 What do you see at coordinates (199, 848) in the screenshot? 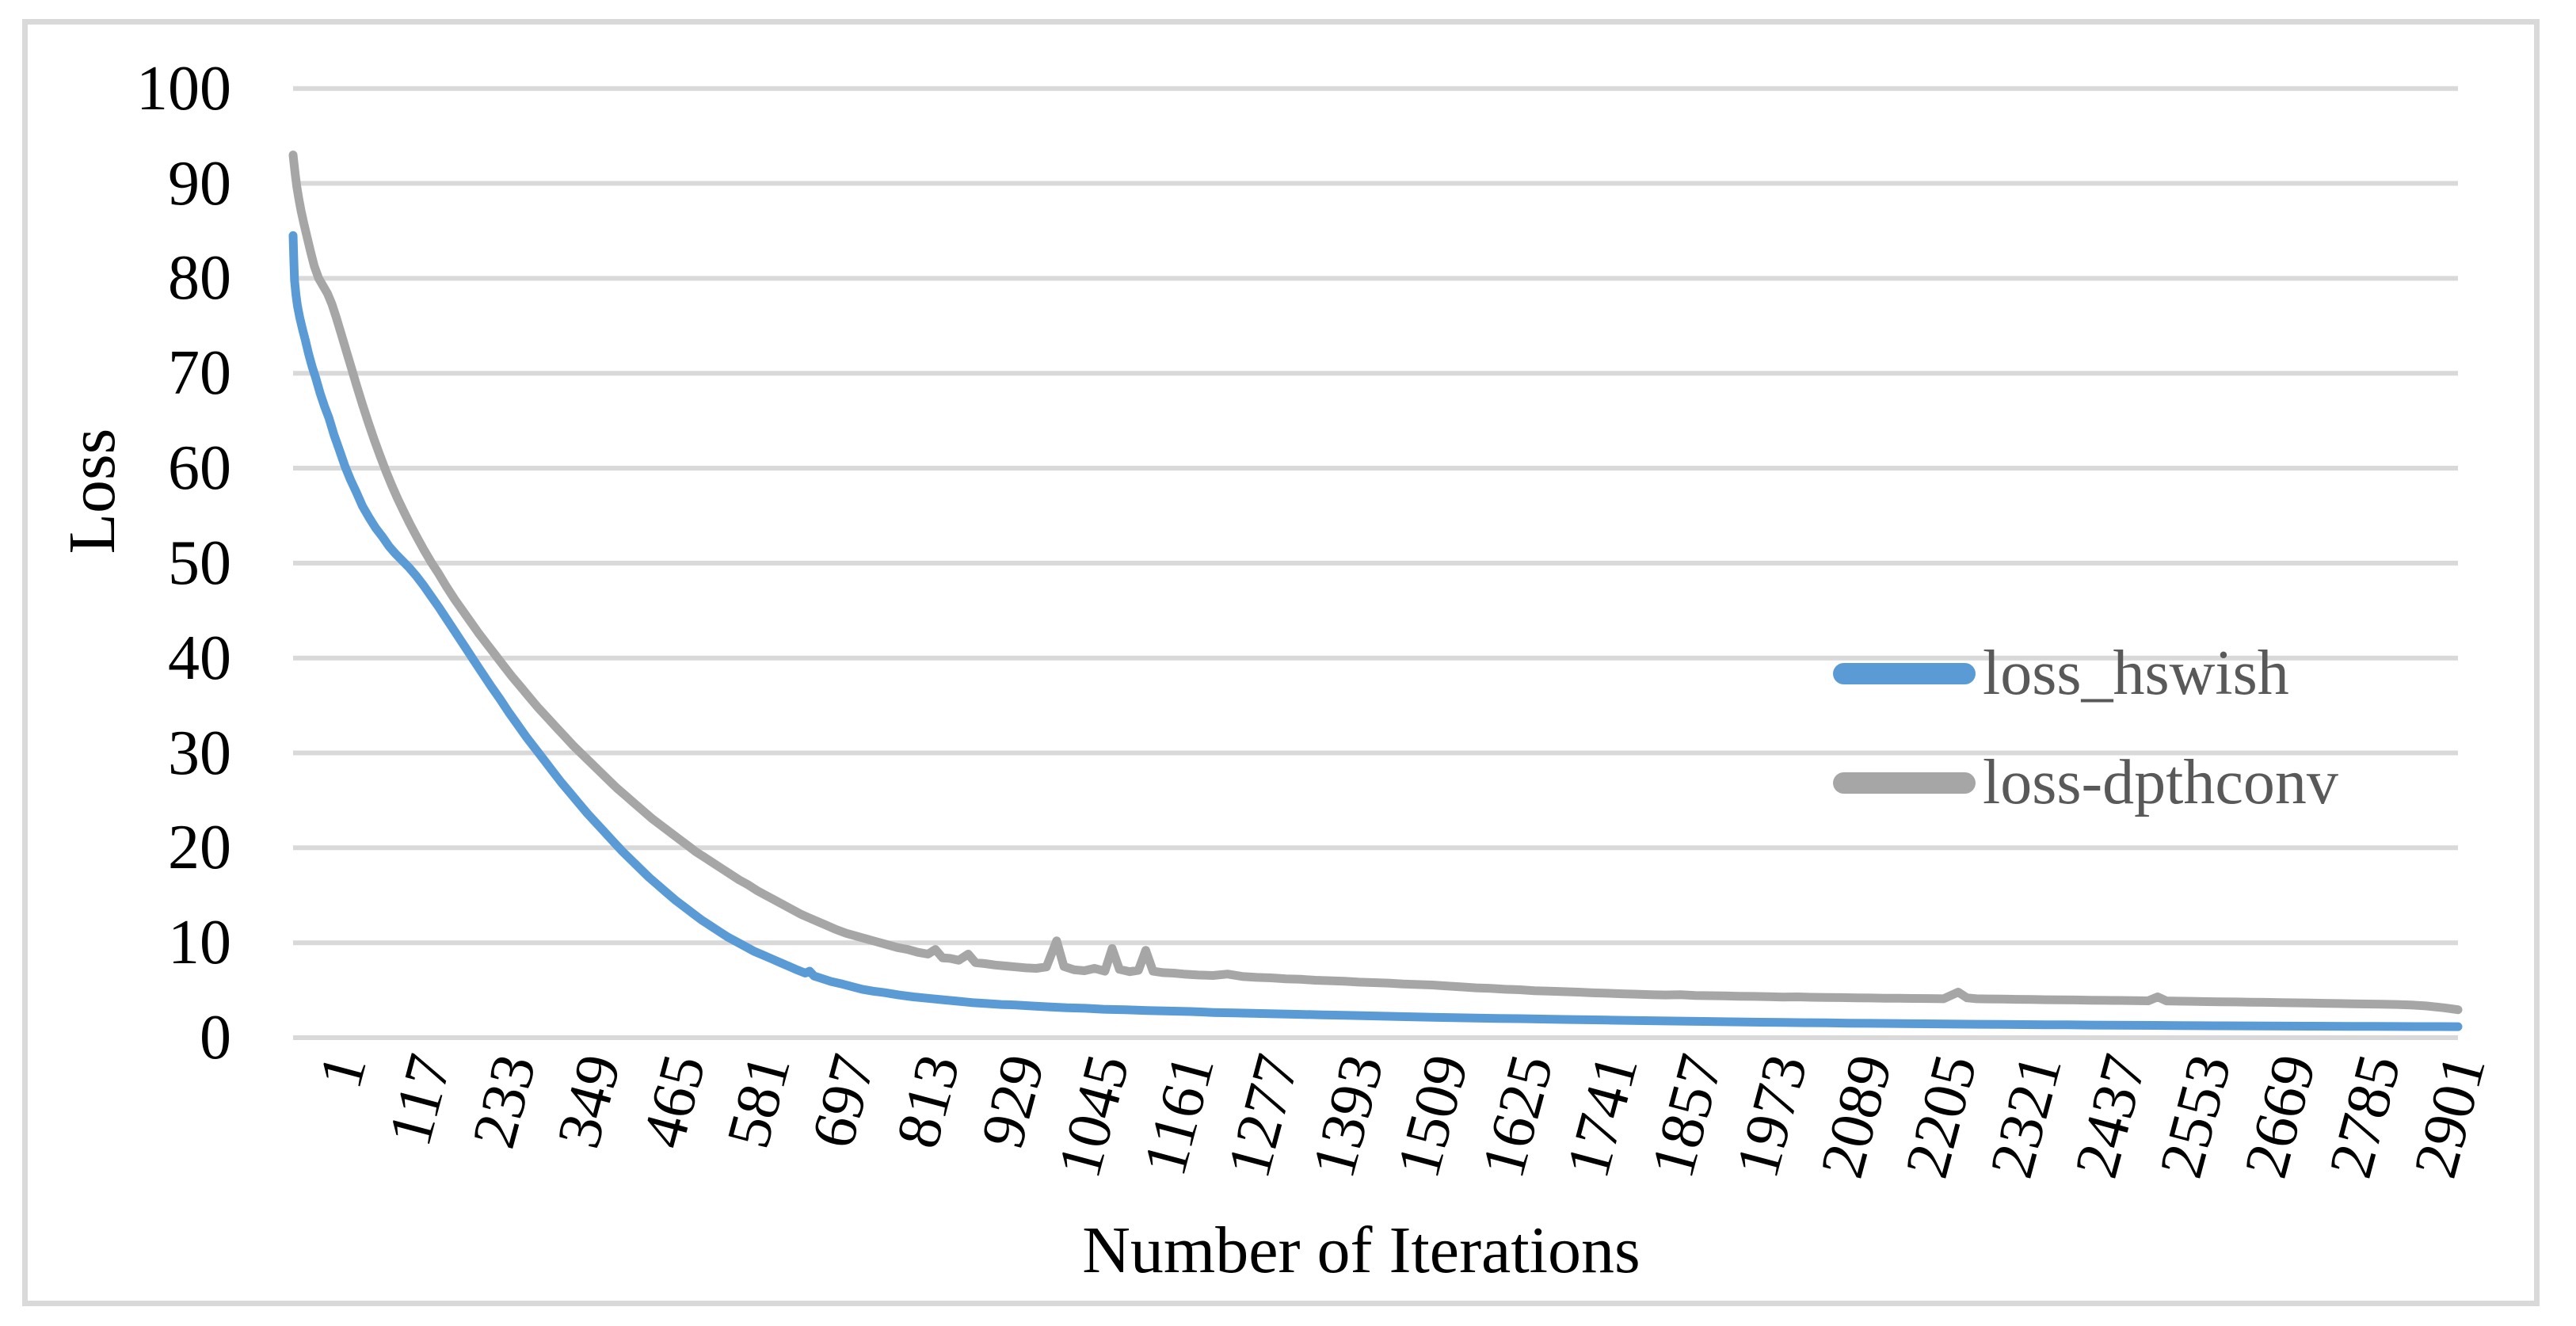
I see `y-tick-label-20: 20` at bounding box center [199, 848].